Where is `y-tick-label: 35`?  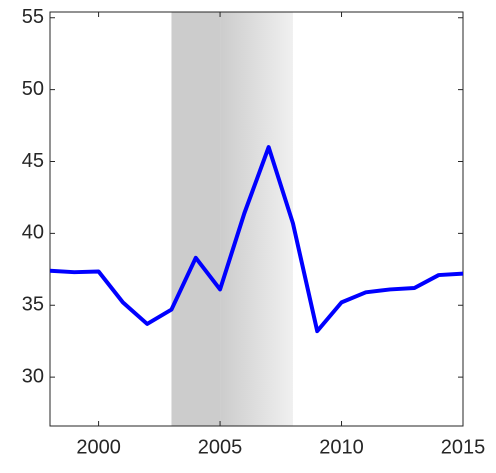 y-tick-label: 35 is located at coordinates (33, 305).